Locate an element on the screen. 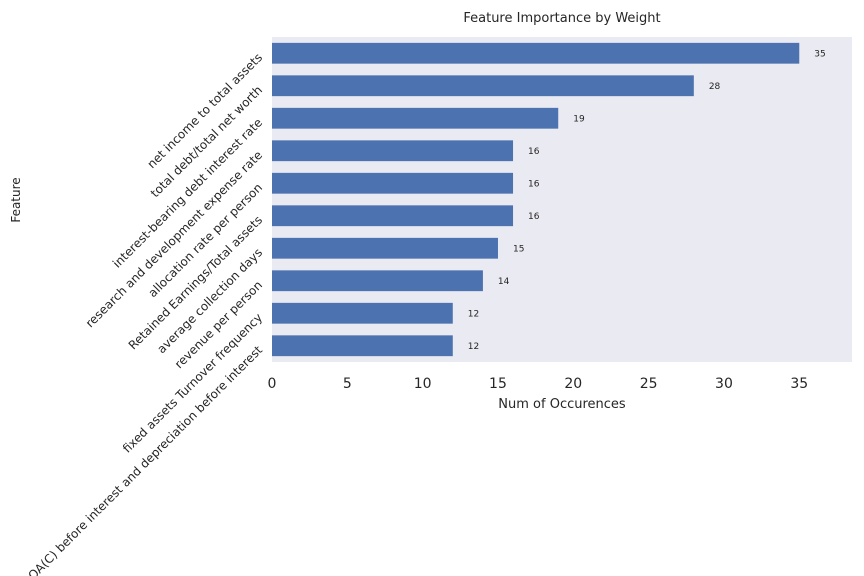 The height and width of the screenshot is (576, 864). x-tick-label: 20 is located at coordinates (573, 384).